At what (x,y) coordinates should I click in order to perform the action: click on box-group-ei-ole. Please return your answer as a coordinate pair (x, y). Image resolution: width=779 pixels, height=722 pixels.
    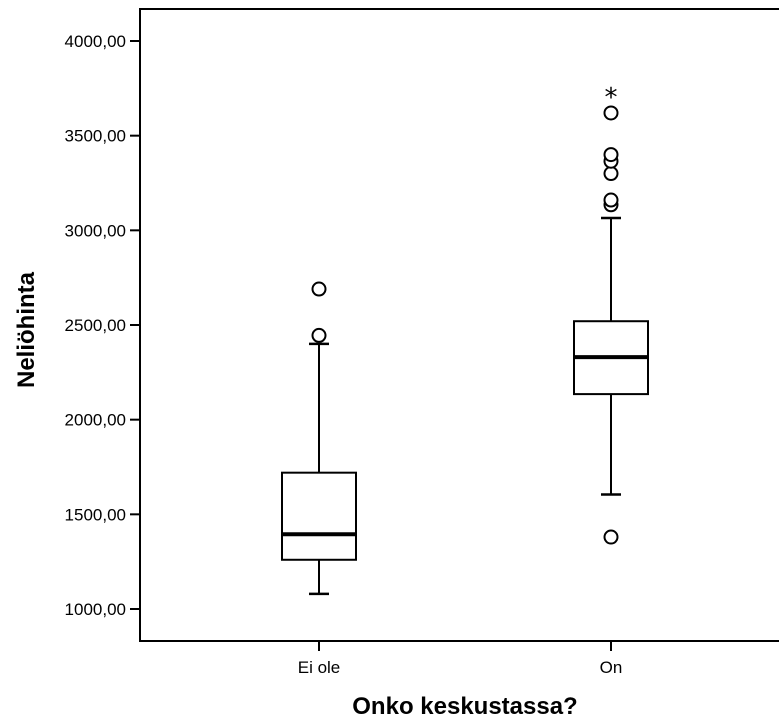
    Looking at the image, I should click on (319, 438).